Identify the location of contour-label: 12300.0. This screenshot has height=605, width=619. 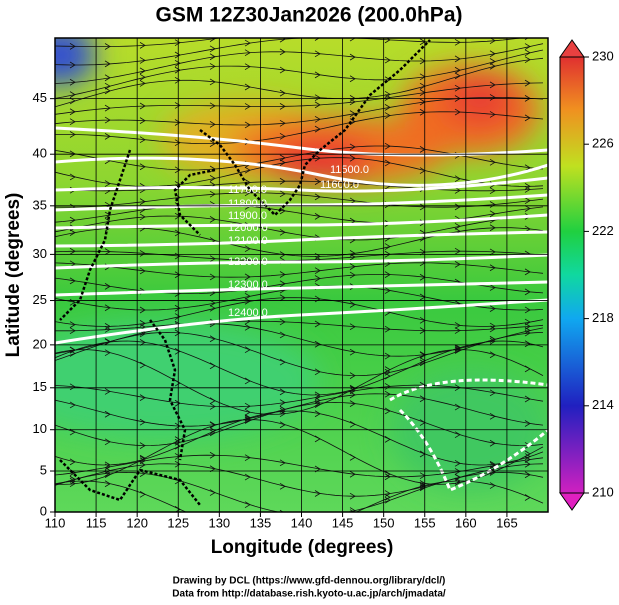
(248, 285).